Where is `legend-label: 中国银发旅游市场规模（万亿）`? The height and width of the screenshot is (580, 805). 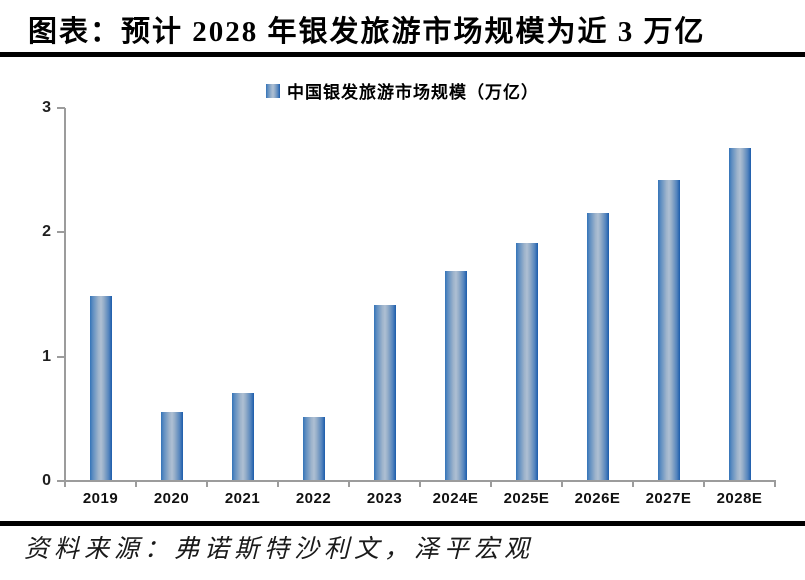
legend-label: 中国银发旅游市场规模（万亿） is located at coordinates (413, 92).